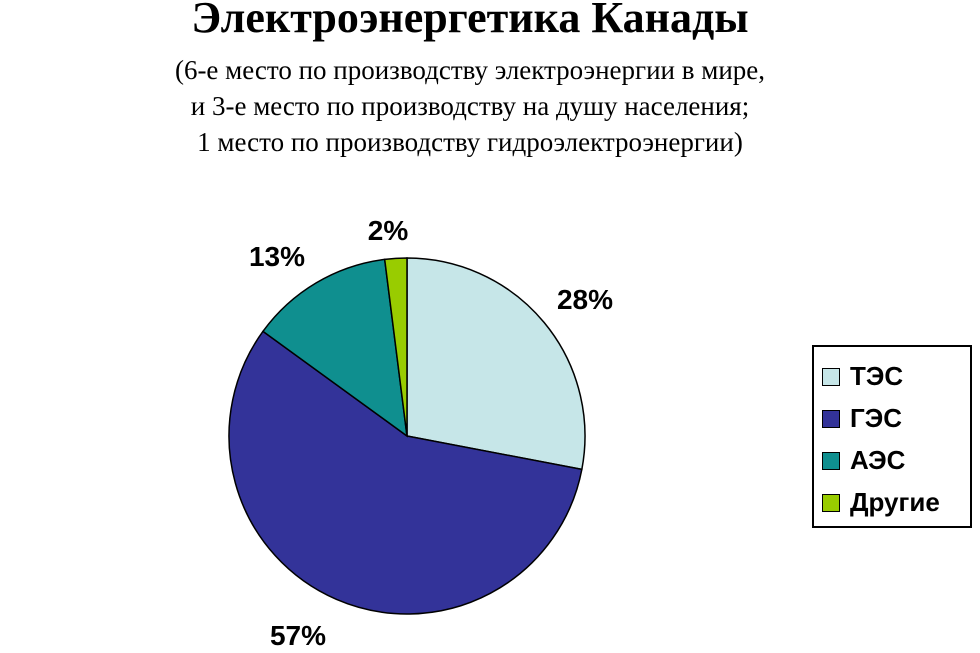 The height and width of the screenshot is (653, 980). What do you see at coordinates (298, 635) in the screenshot?
I see `pie-label-ges: 57%` at bounding box center [298, 635].